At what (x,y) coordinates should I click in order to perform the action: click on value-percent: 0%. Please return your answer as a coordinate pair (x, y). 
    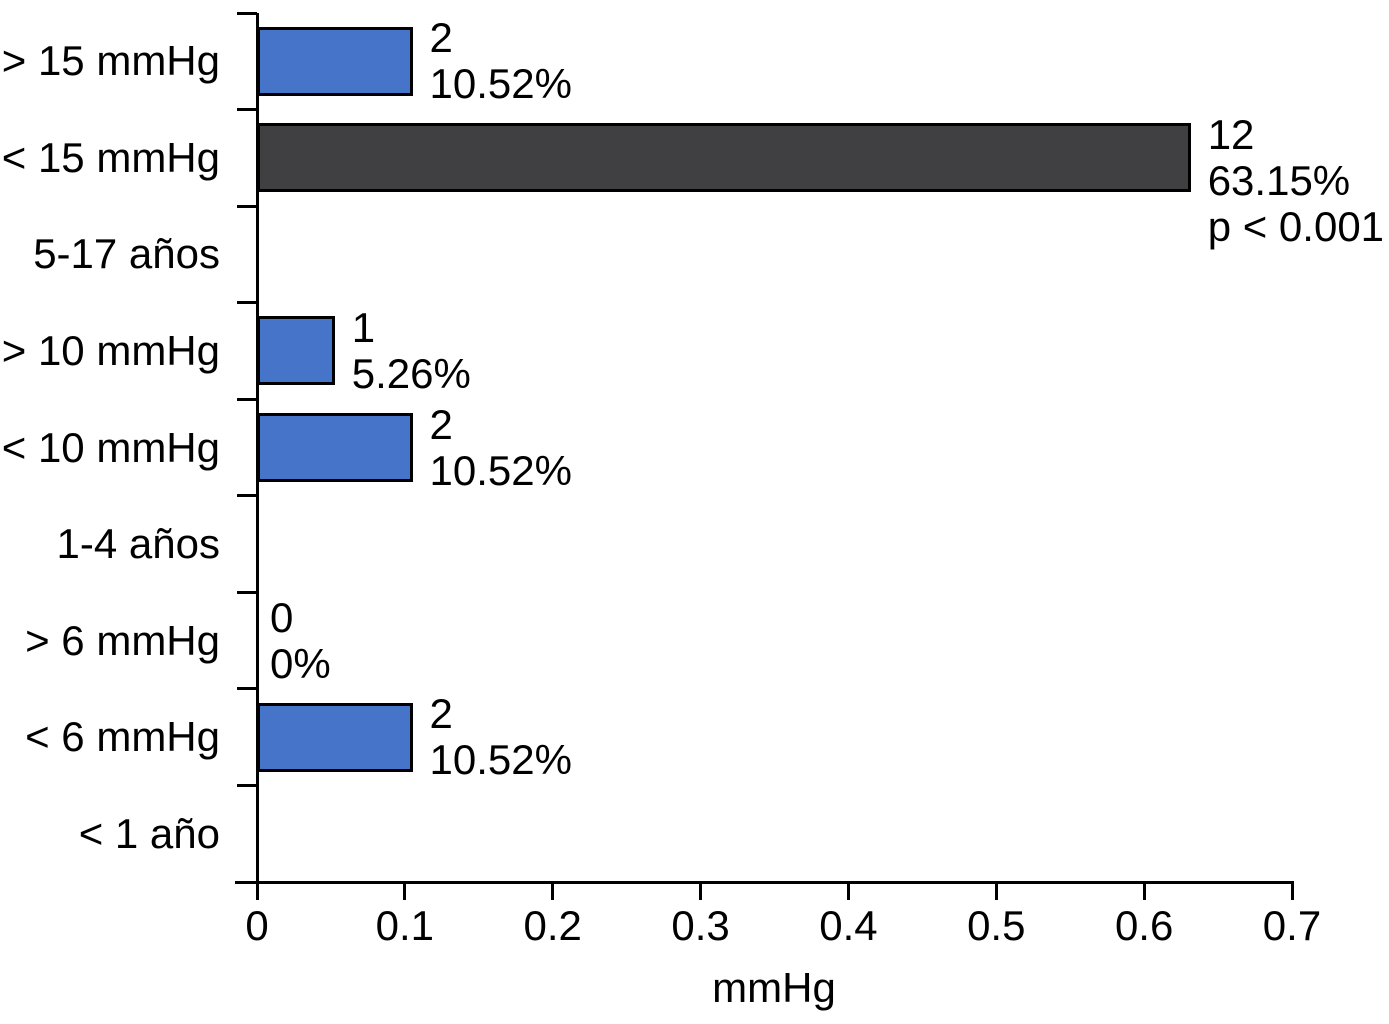
    Looking at the image, I should click on (300, 663).